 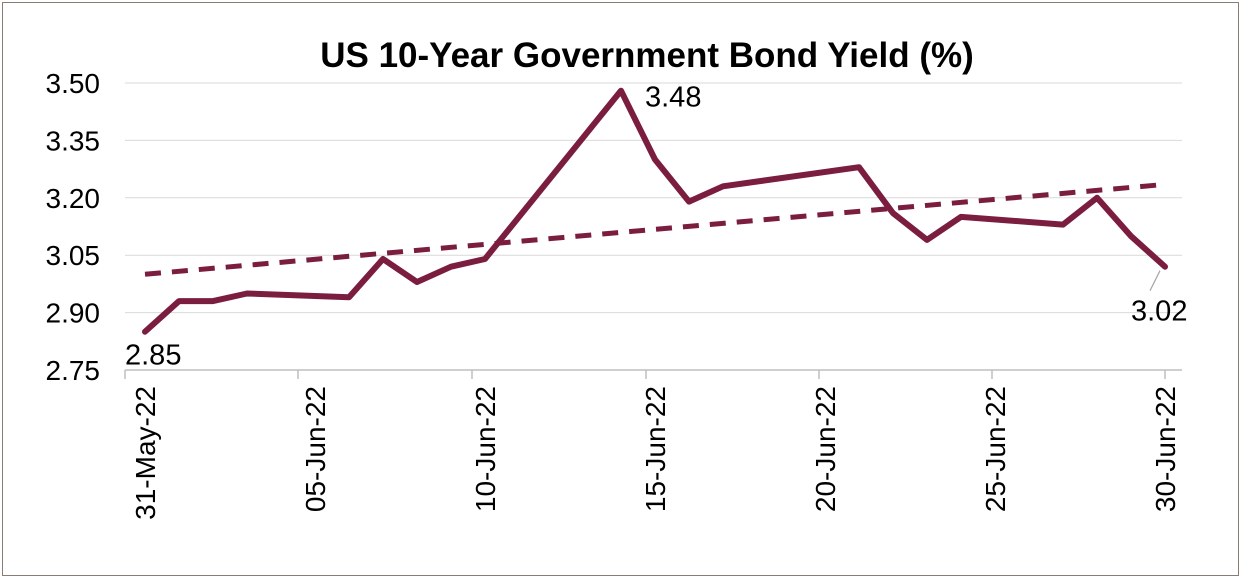 What do you see at coordinates (647, 55) in the screenshot?
I see `chart-title: US 10-Year Government Bond Yield (%)` at bounding box center [647, 55].